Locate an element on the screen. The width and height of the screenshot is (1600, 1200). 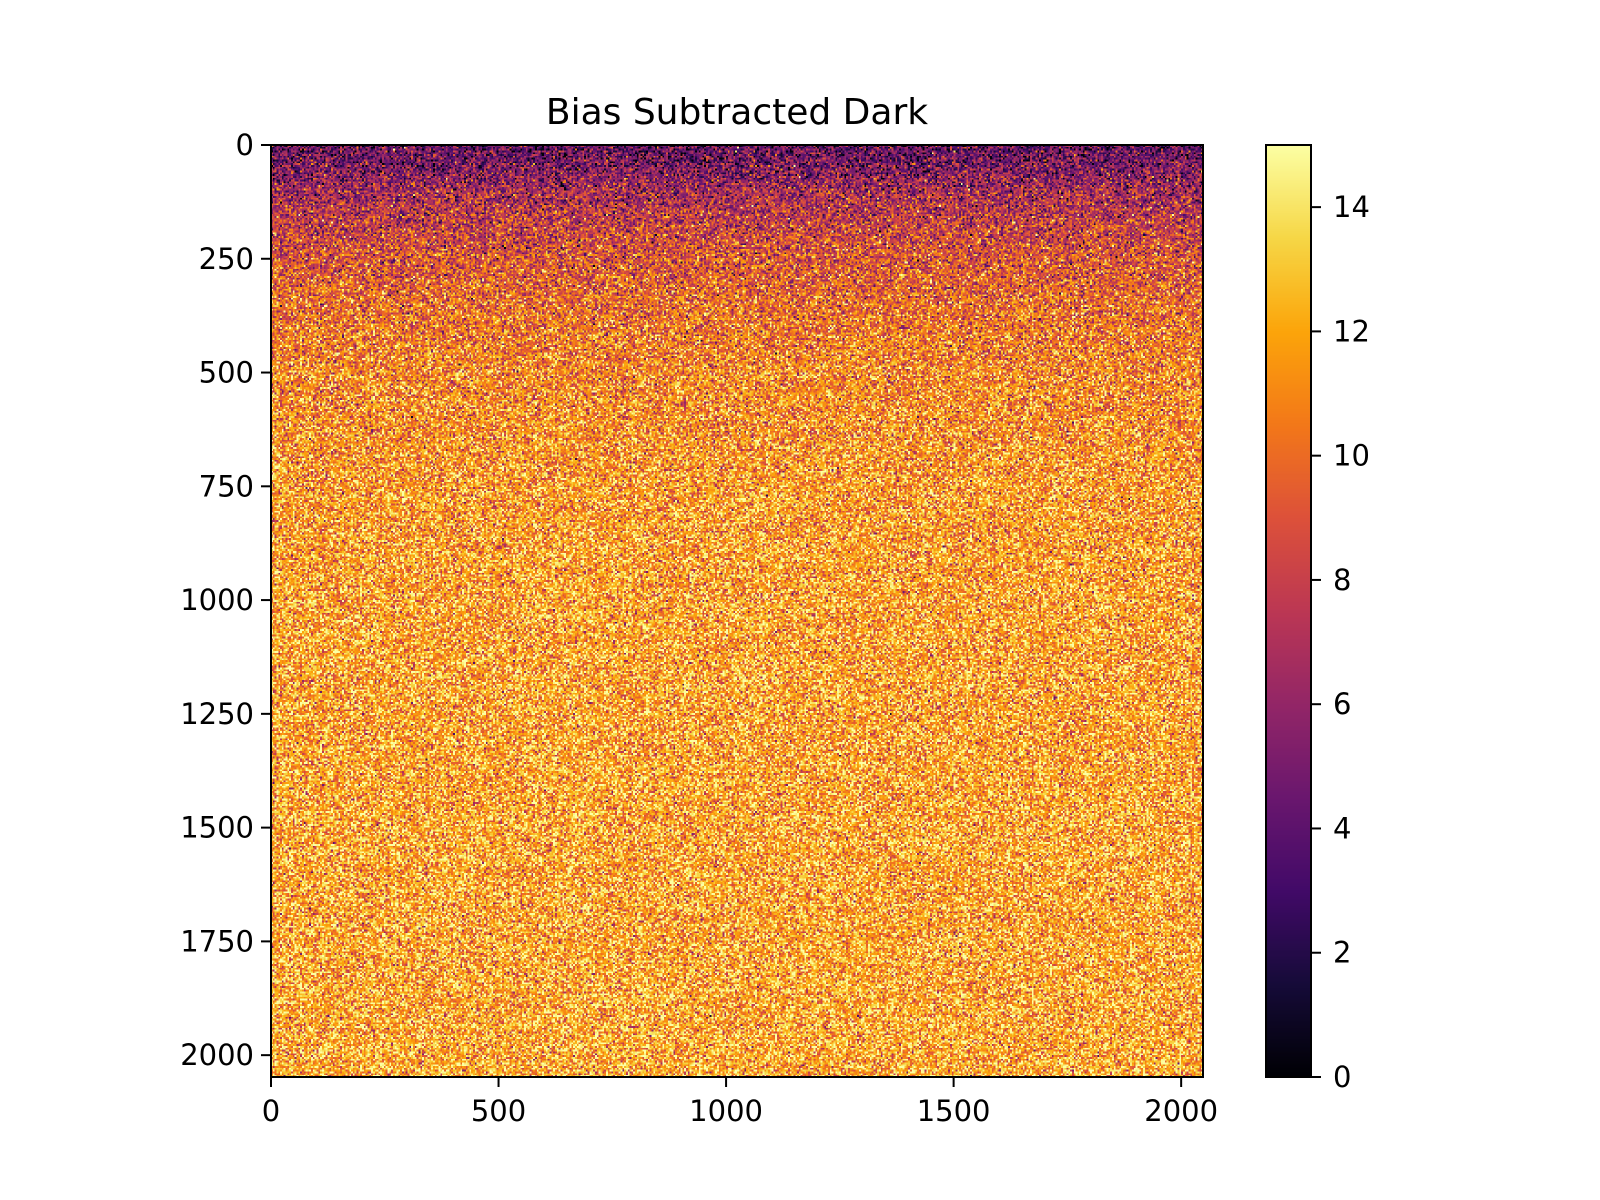
colorbar-tick-label: 14 is located at coordinates (1351, 207).